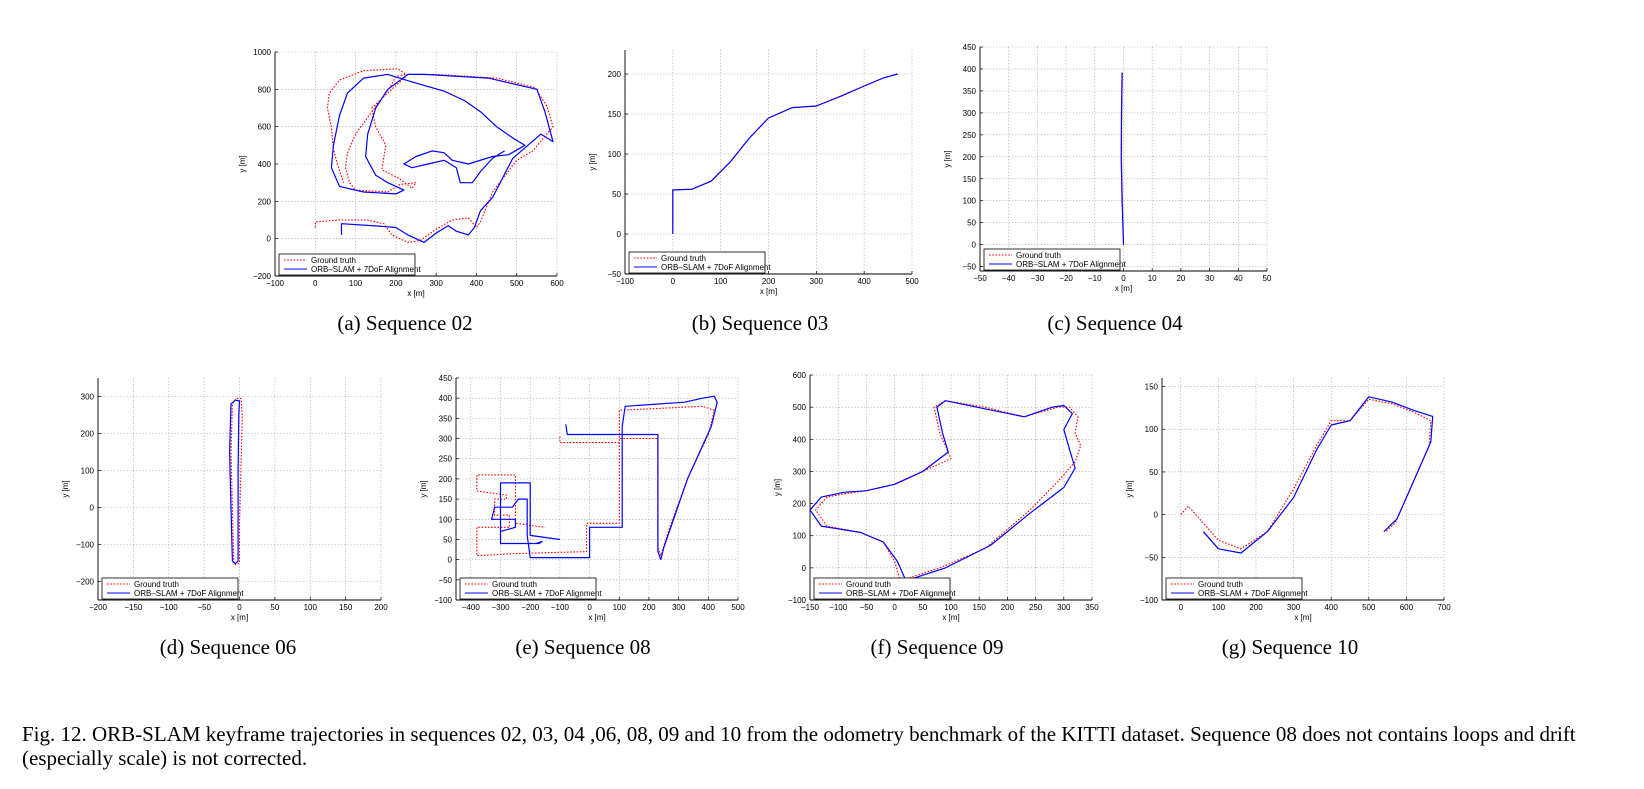  What do you see at coordinates (980, 278) in the screenshot?
I see `x-tick-label: −50` at bounding box center [980, 278].